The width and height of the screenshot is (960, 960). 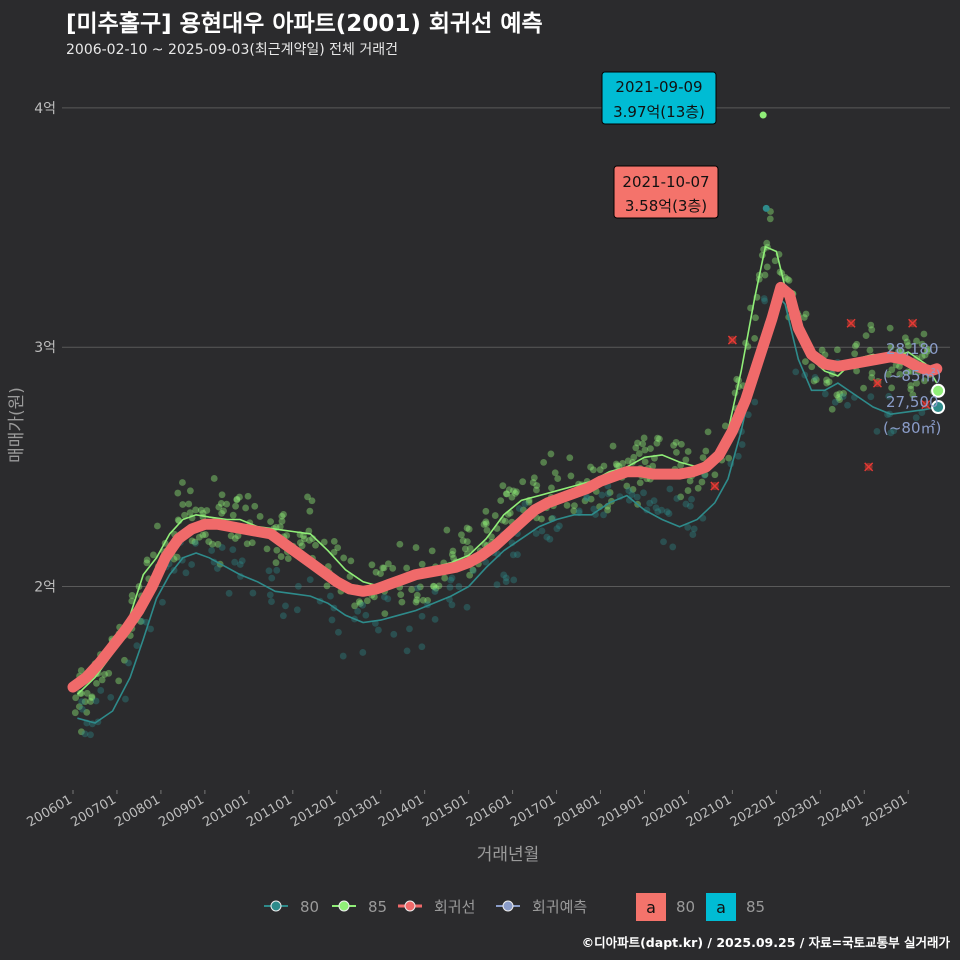 I want to click on legend-item-regression: 회귀선, so click(x=436, y=907).